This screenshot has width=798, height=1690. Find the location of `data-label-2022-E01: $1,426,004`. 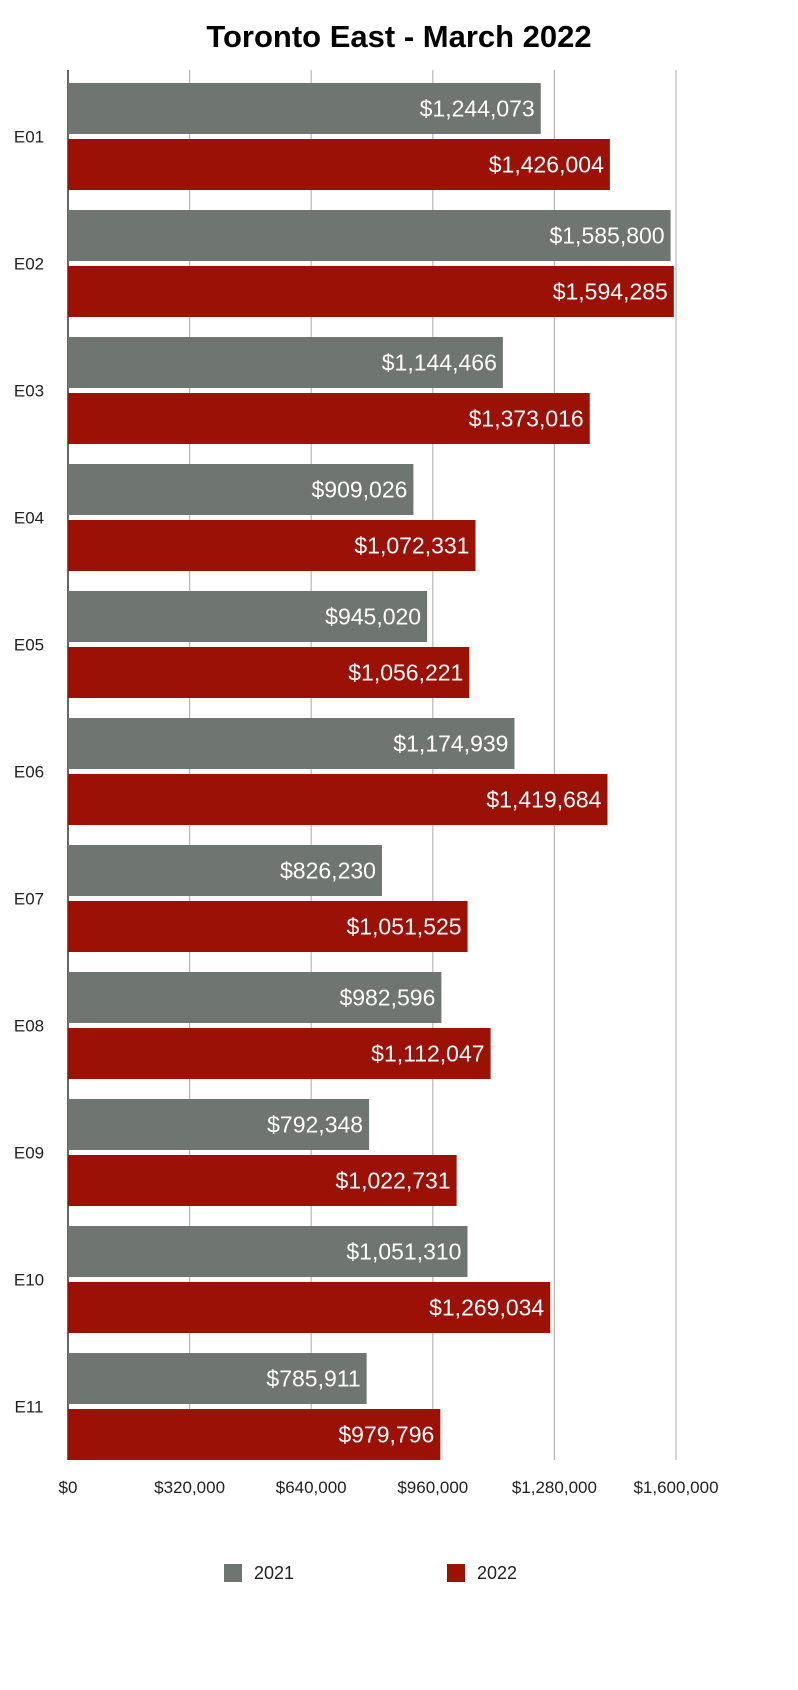

data-label-2022-E01: $1,426,004 is located at coordinates (546, 165).